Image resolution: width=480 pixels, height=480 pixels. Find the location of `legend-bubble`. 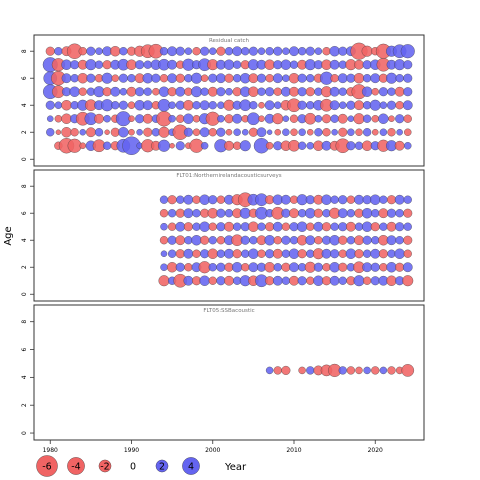

legend-bubble is located at coordinates (76, 466).